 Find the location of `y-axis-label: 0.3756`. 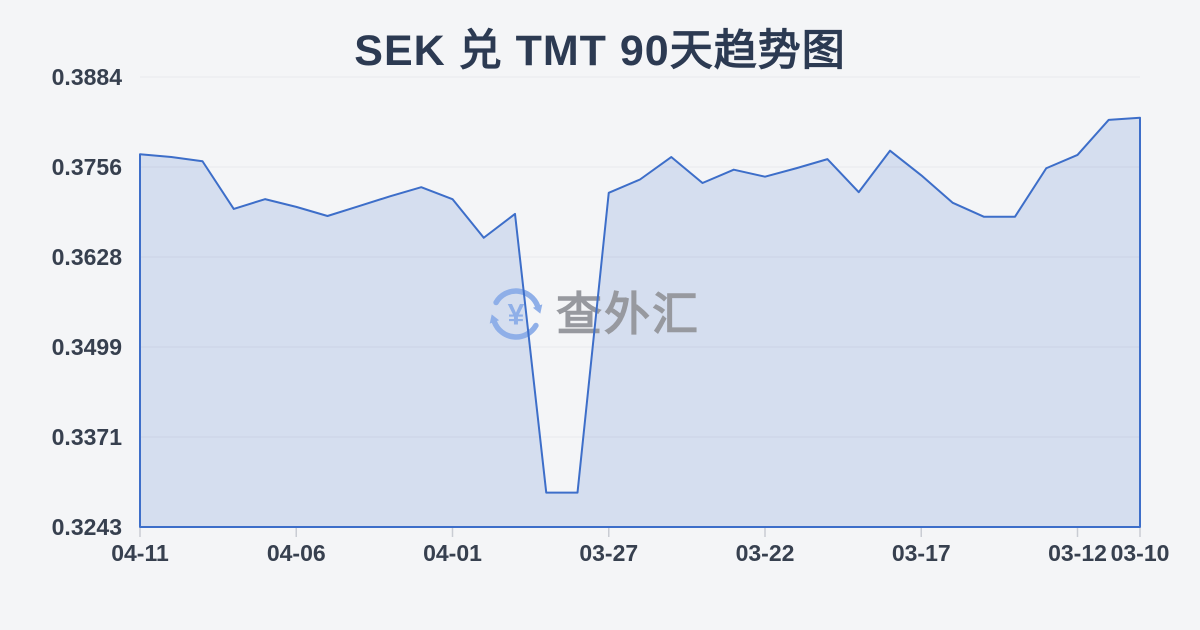

y-axis-label: 0.3756 is located at coordinates (87, 167).